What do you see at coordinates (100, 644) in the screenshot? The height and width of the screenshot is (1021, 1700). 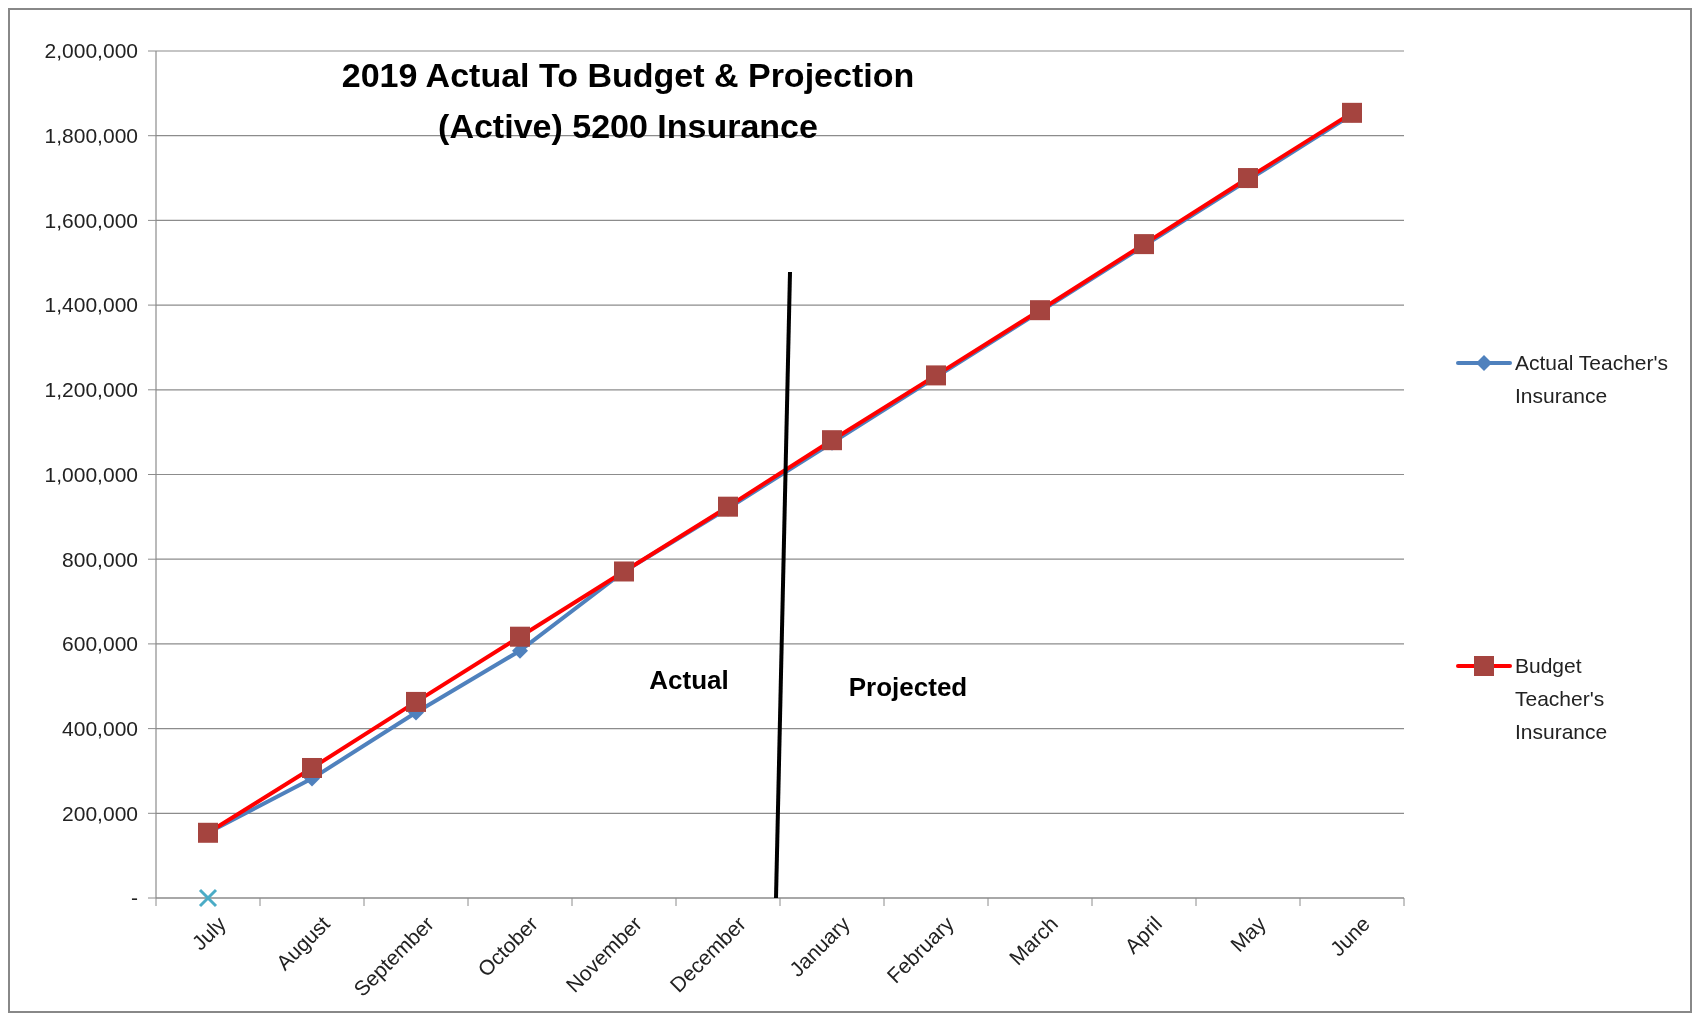 I see `y-tick-label: 600,000` at bounding box center [100, 644].